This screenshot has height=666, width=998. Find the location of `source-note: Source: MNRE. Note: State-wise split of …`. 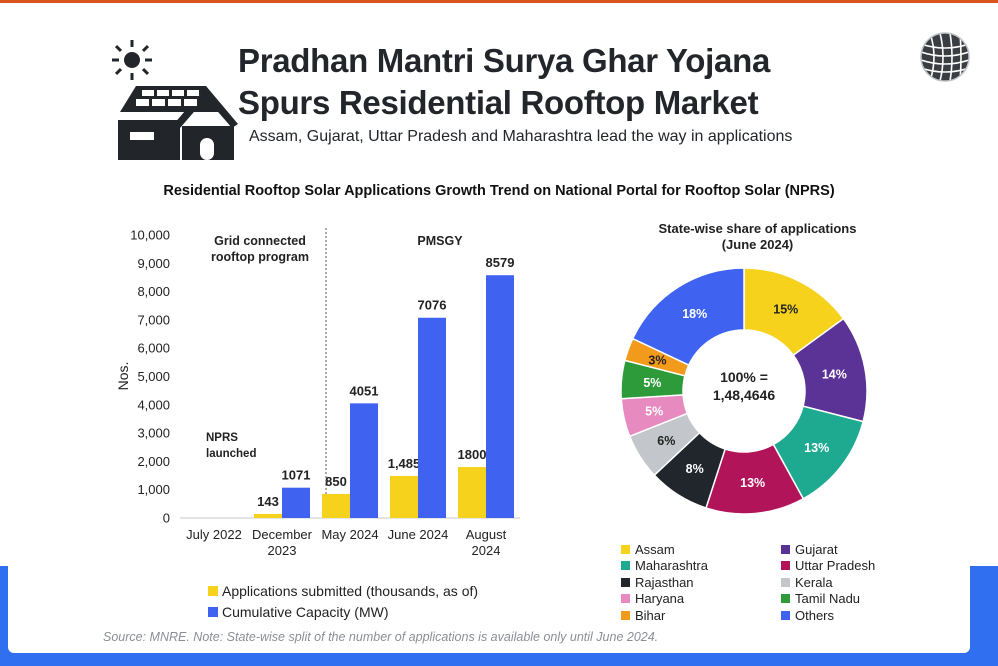

source-note: Source: MNRE. Note: State-wise split of … is located at coordinates (381, 637).